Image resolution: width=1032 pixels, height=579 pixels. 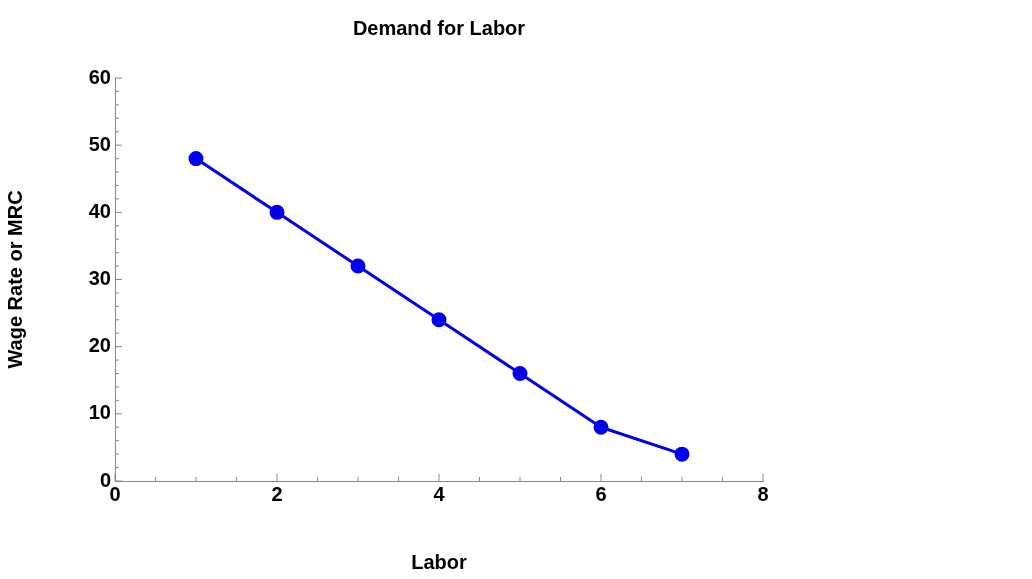 I want to click on y-tick-label: 30, so click(x=99, y=278).